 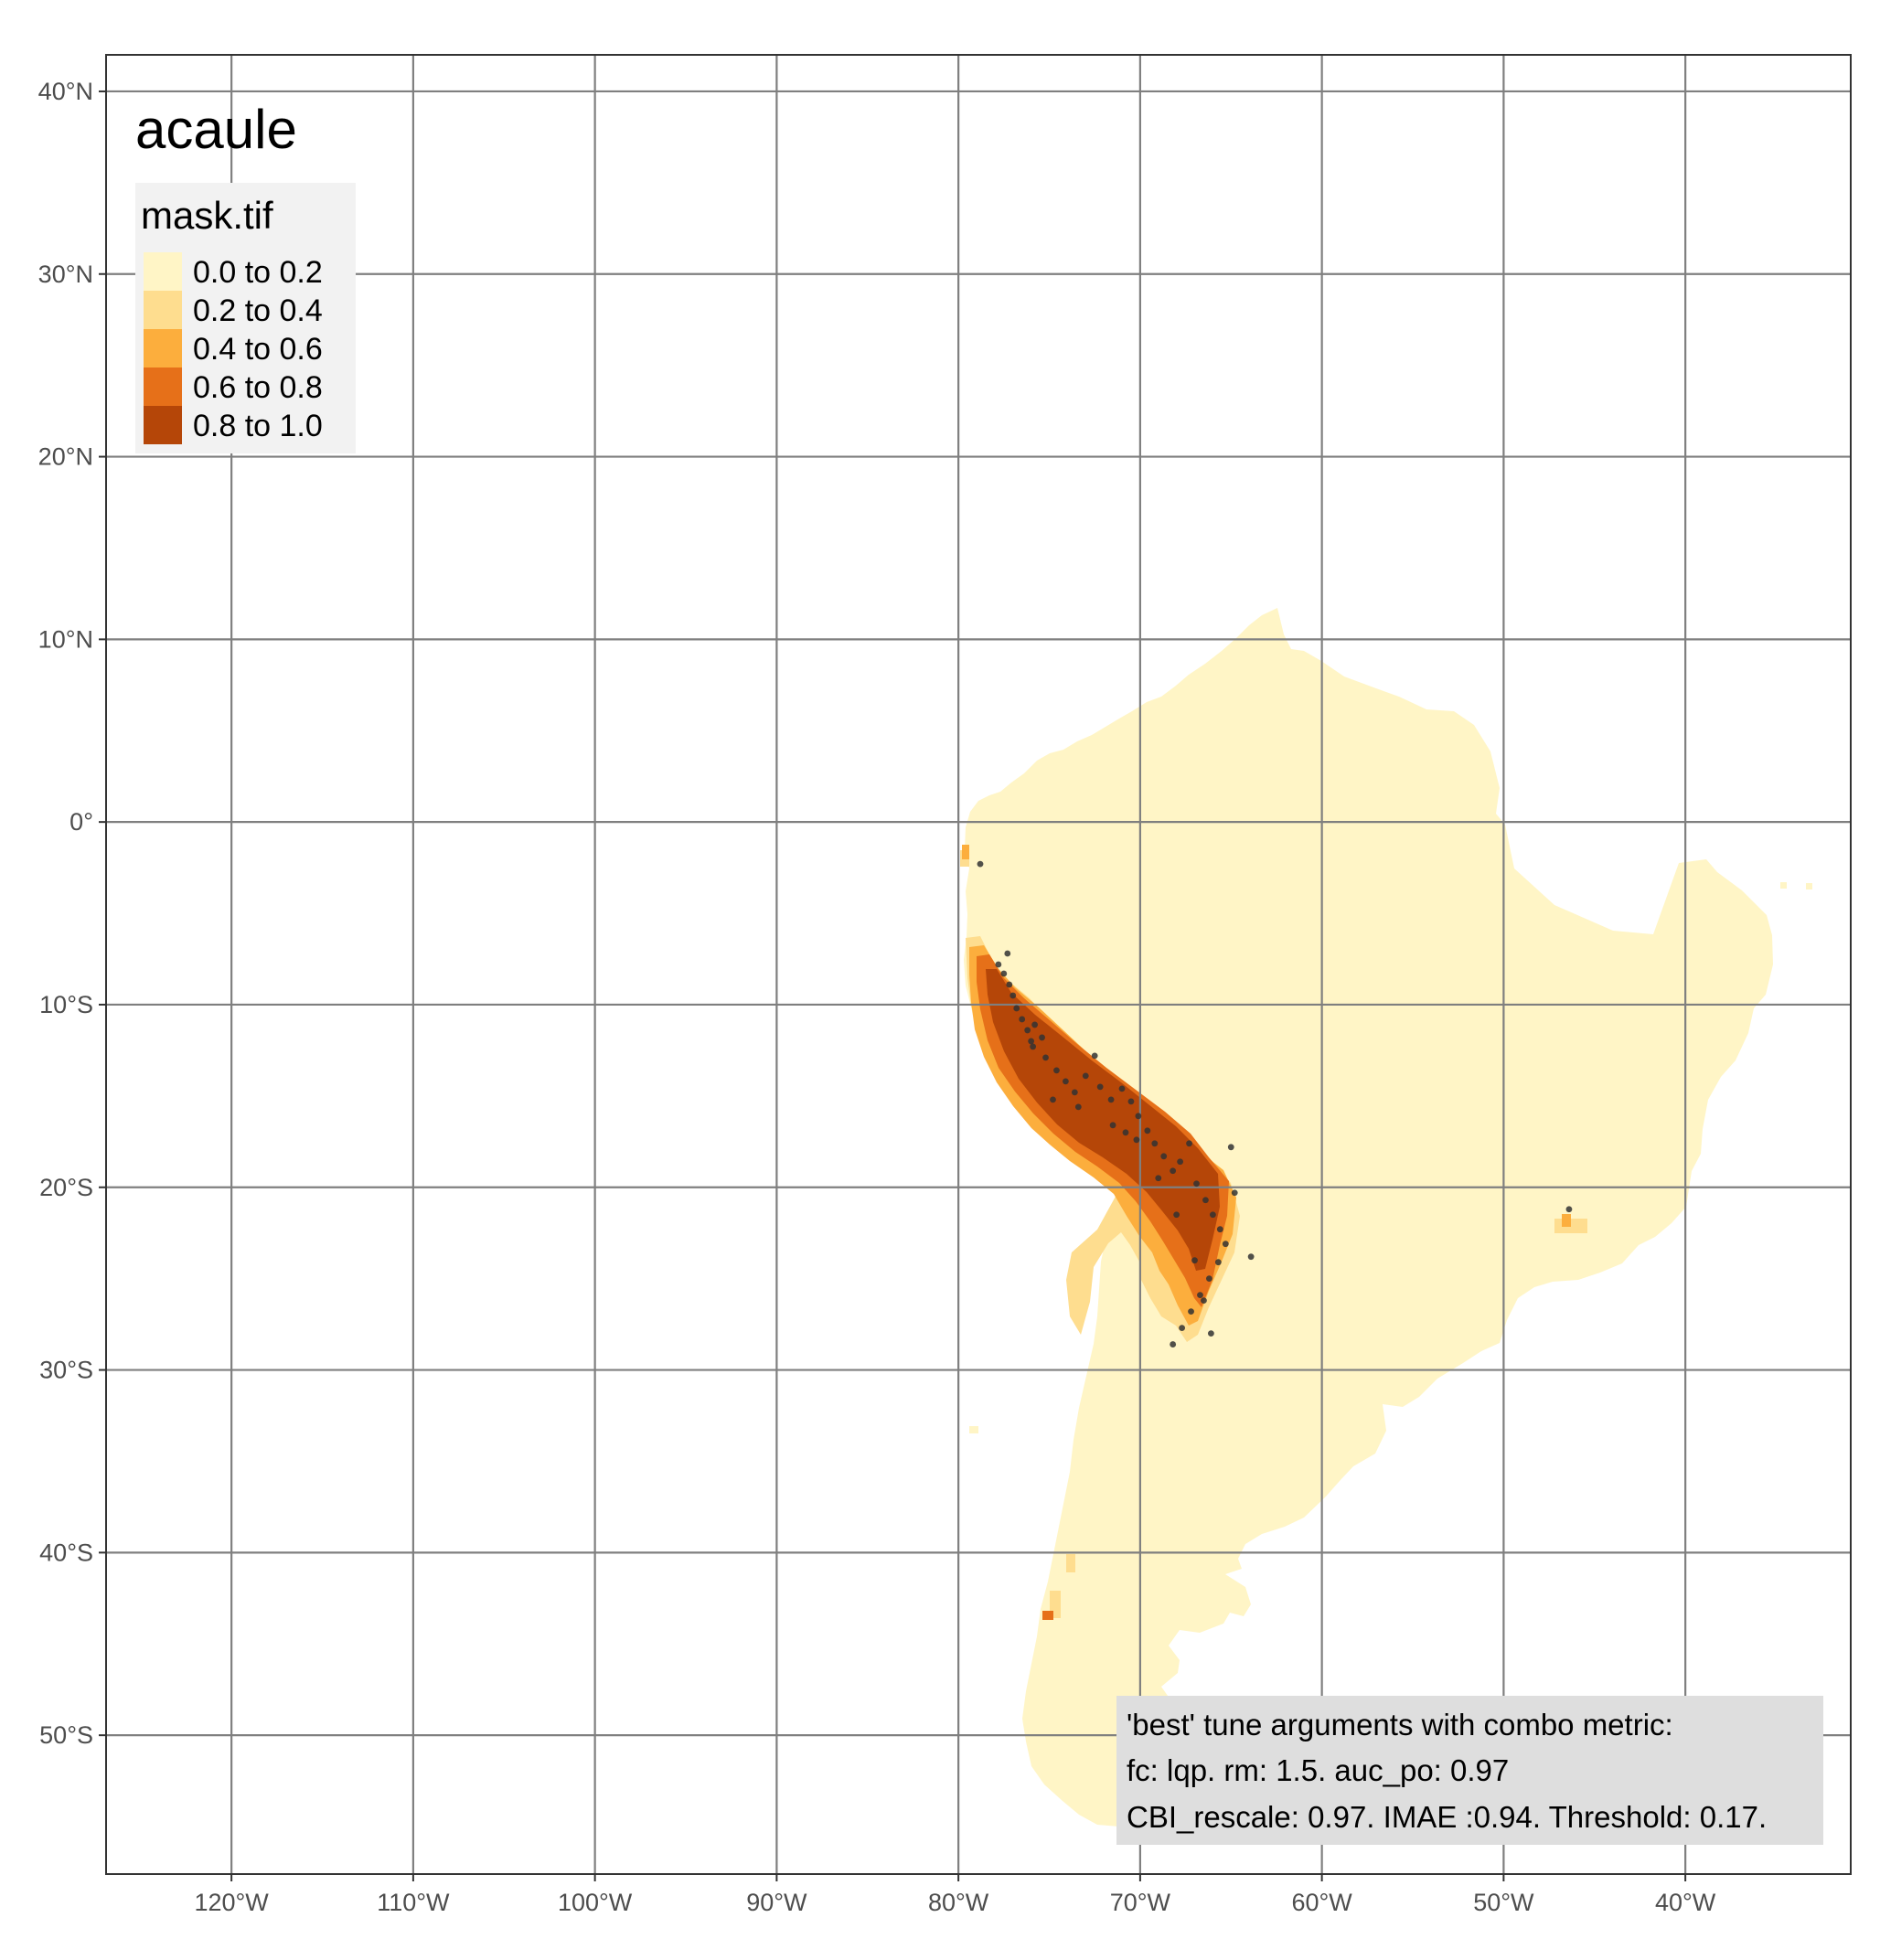 I want to click on y-tick-label: 40°N, so click(x=65, y=91).